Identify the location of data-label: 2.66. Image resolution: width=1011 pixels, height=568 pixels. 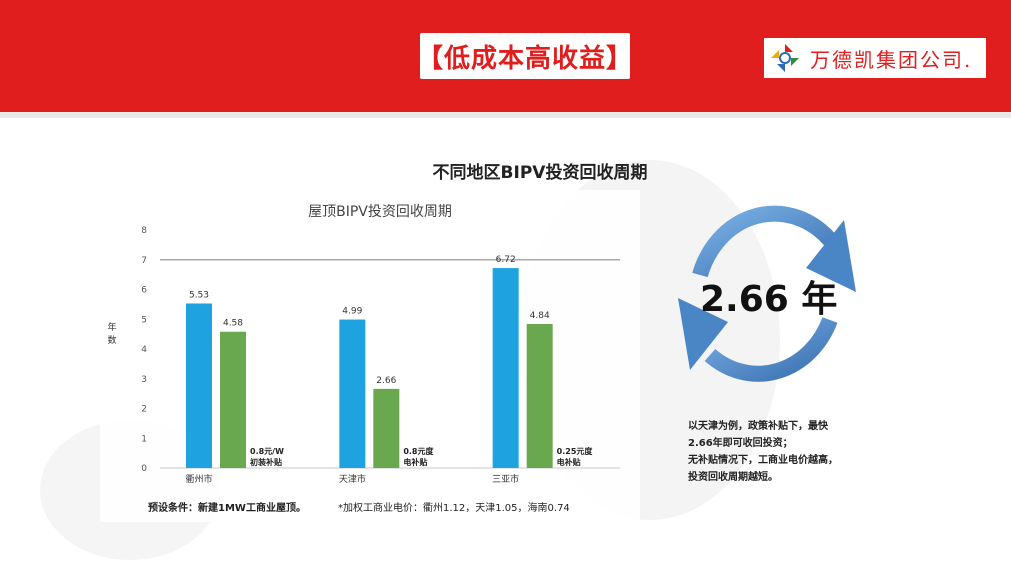
(386, 381).